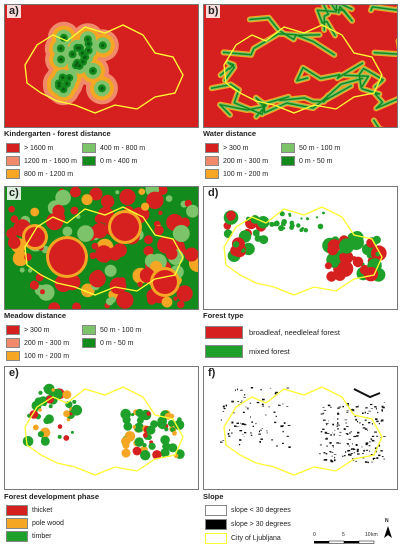 Image resolution: width=400 pixels, height=550 pixels. I want to click on legend-title-d: Forest type, so click(223, 315).